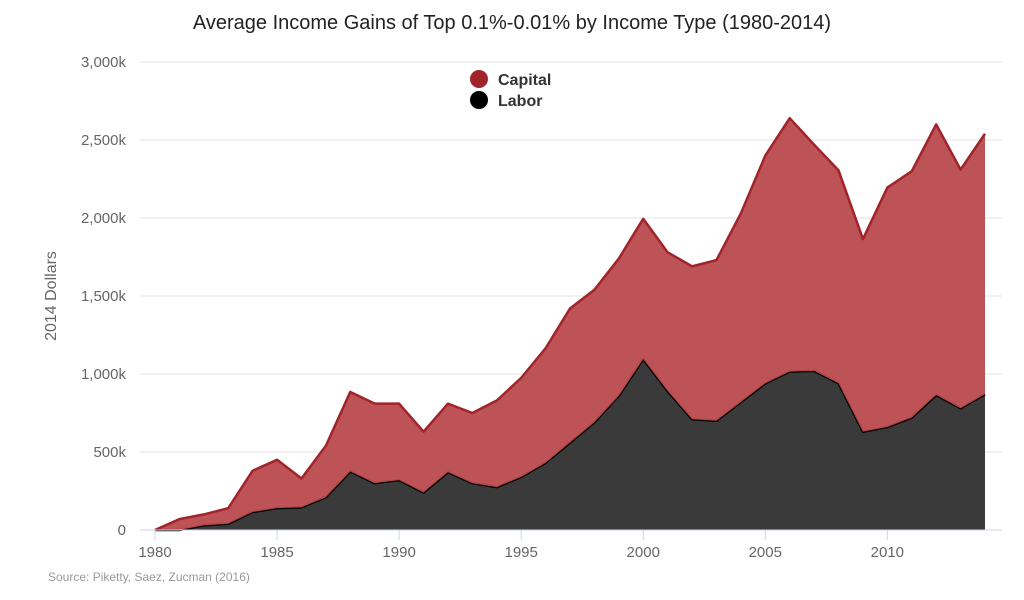  Describe the element at coordinates (887, 552) in the screenshot. I see `x-tick-label: 2010` at that location.